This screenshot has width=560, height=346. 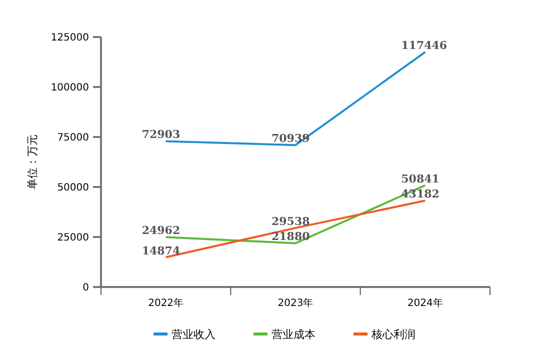 I want to click on y-tick-label: 75000, so click(x=73, y=138).